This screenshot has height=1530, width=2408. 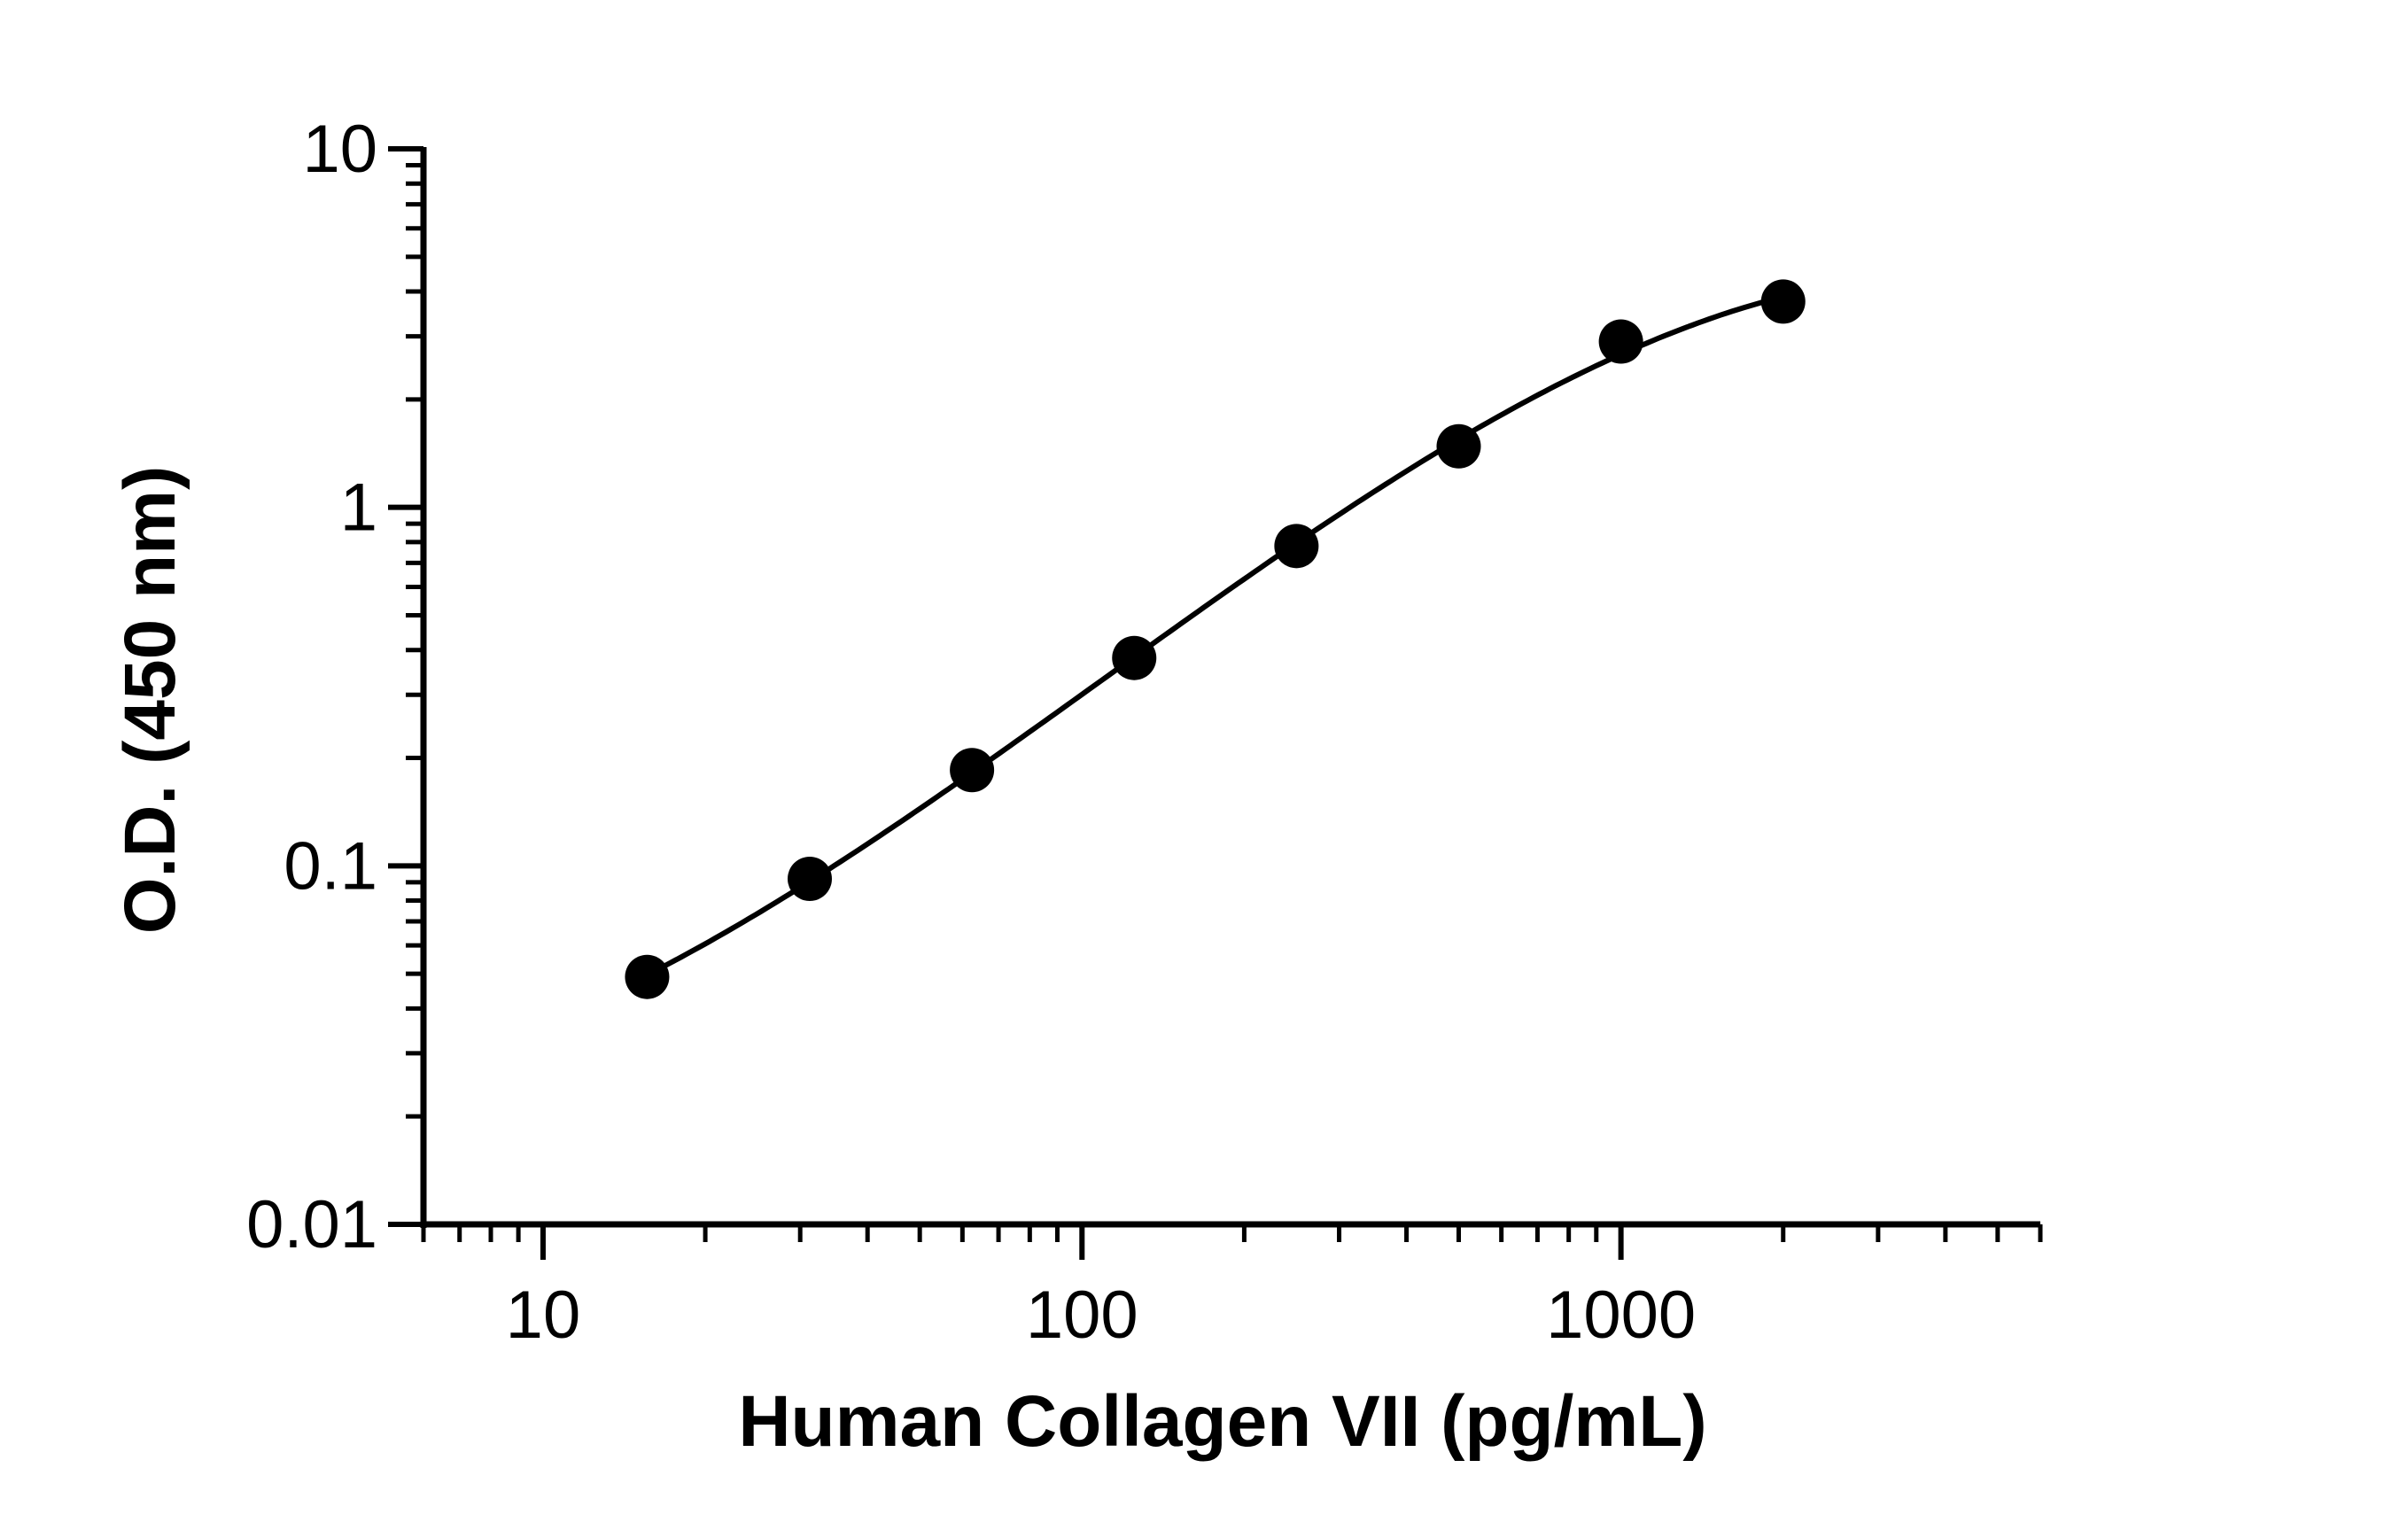 I want to click on x-tick-label: 100, so click(x=1082, y=1315).